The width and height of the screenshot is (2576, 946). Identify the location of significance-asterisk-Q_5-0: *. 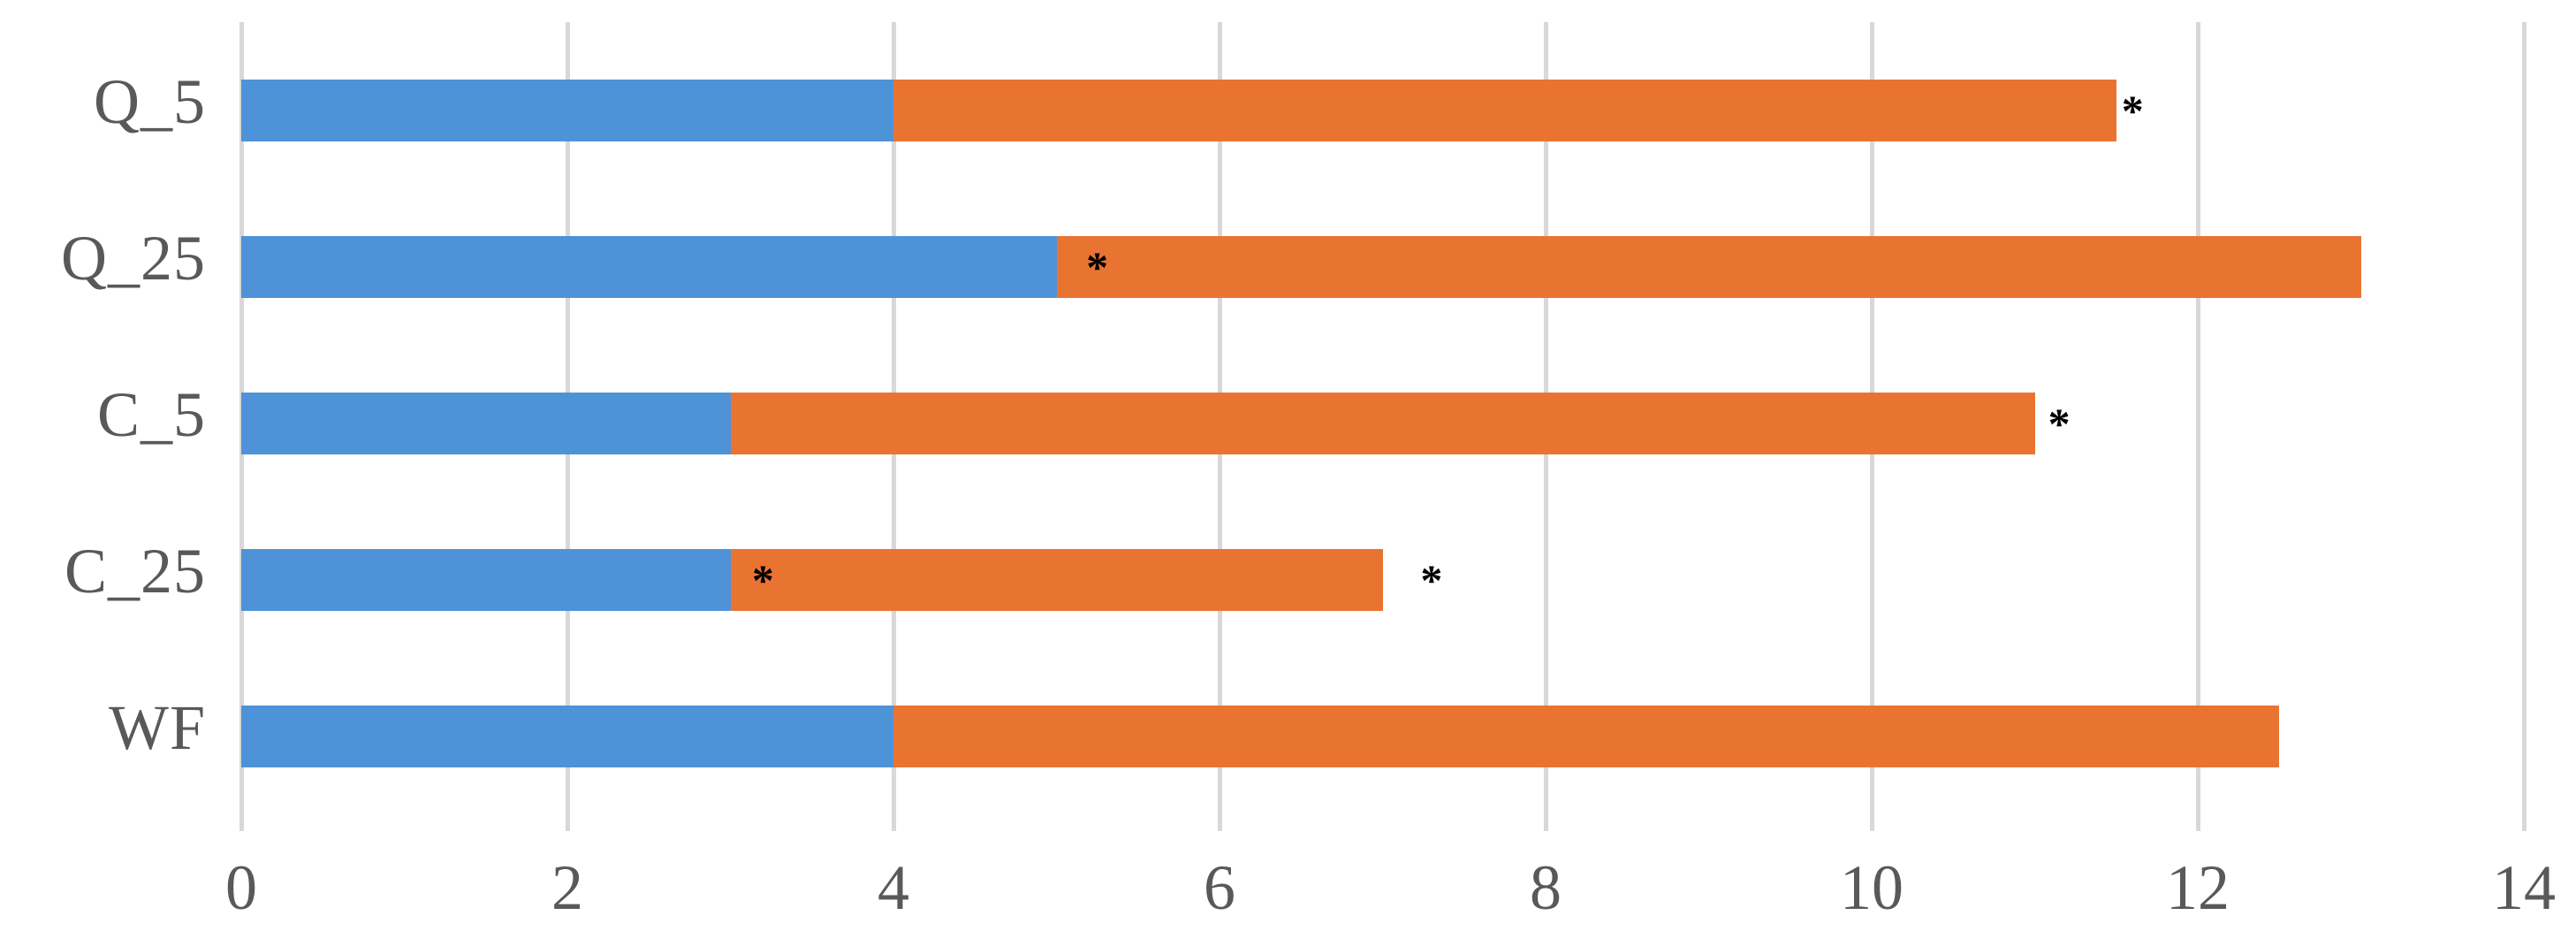
(2132, 110).